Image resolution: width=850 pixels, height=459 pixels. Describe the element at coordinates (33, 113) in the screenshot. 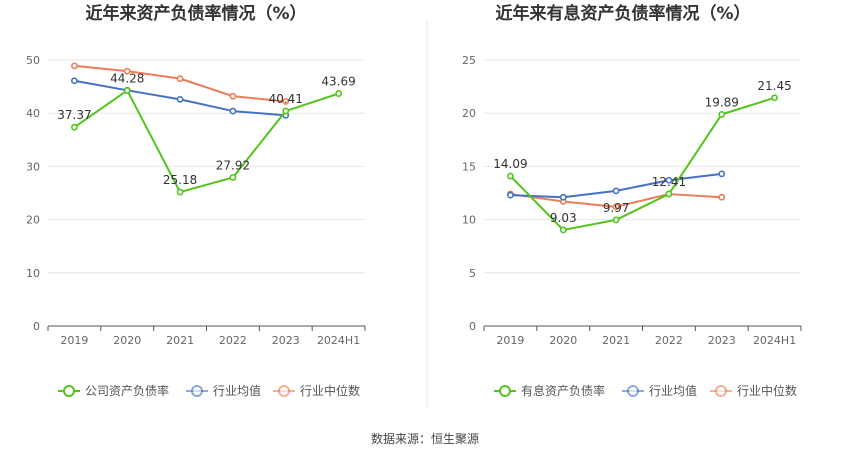

I see `y-tick-label: 40` at that location.